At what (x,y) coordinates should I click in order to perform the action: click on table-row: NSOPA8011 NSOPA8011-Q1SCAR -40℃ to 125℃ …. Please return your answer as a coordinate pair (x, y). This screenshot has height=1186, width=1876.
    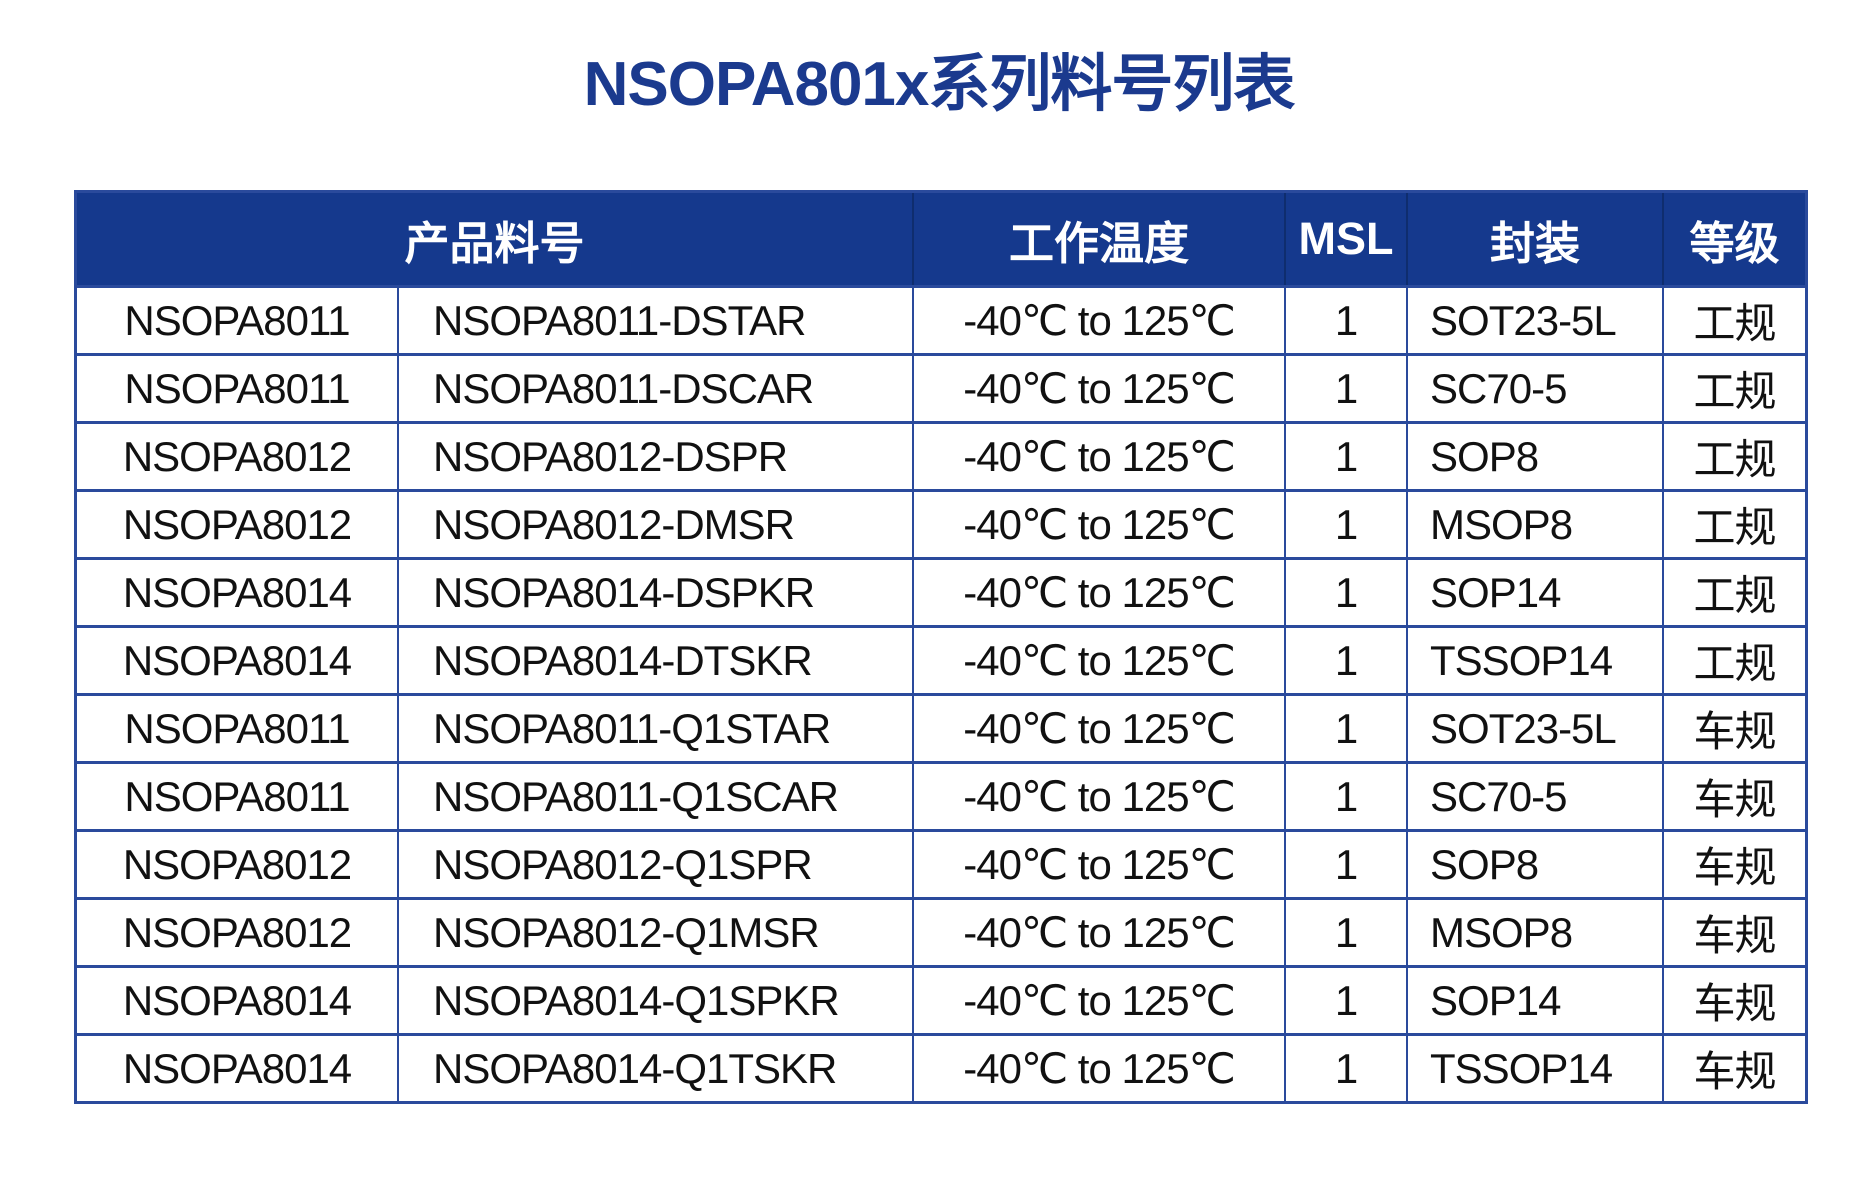
    Looking at the image, I should click on (941, 795).